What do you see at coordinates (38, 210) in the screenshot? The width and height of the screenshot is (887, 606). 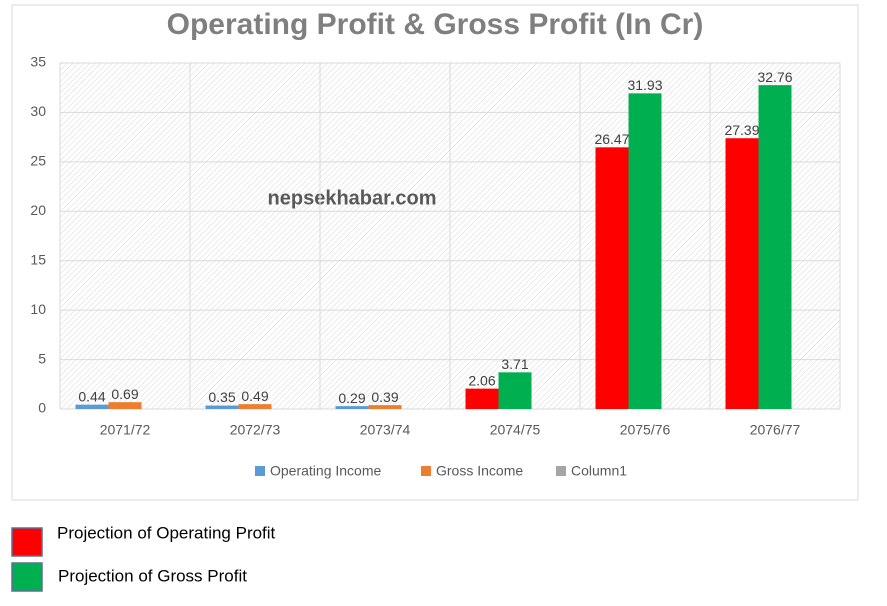 I see `y-tick-label: 20` at bounding box center [38, 210].